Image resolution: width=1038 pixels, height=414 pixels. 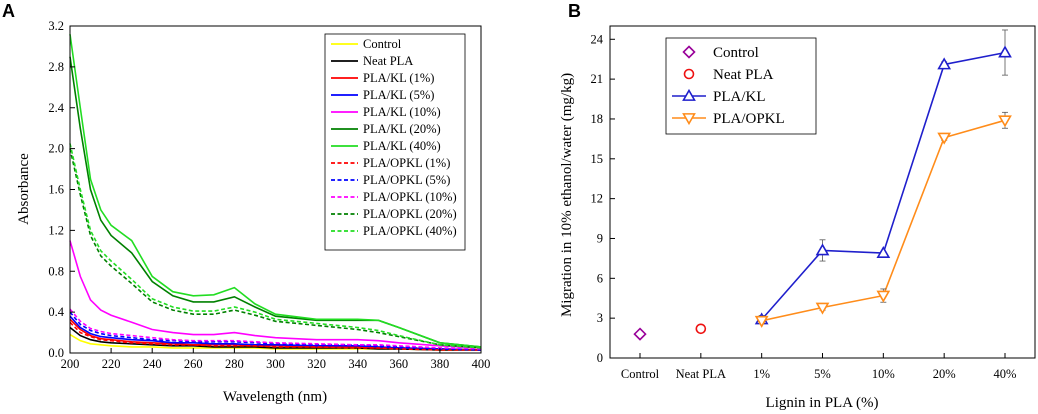 I want to click on legend-label-pla-kl-5: PLA/KL (5%), so click(x=398, y=95).